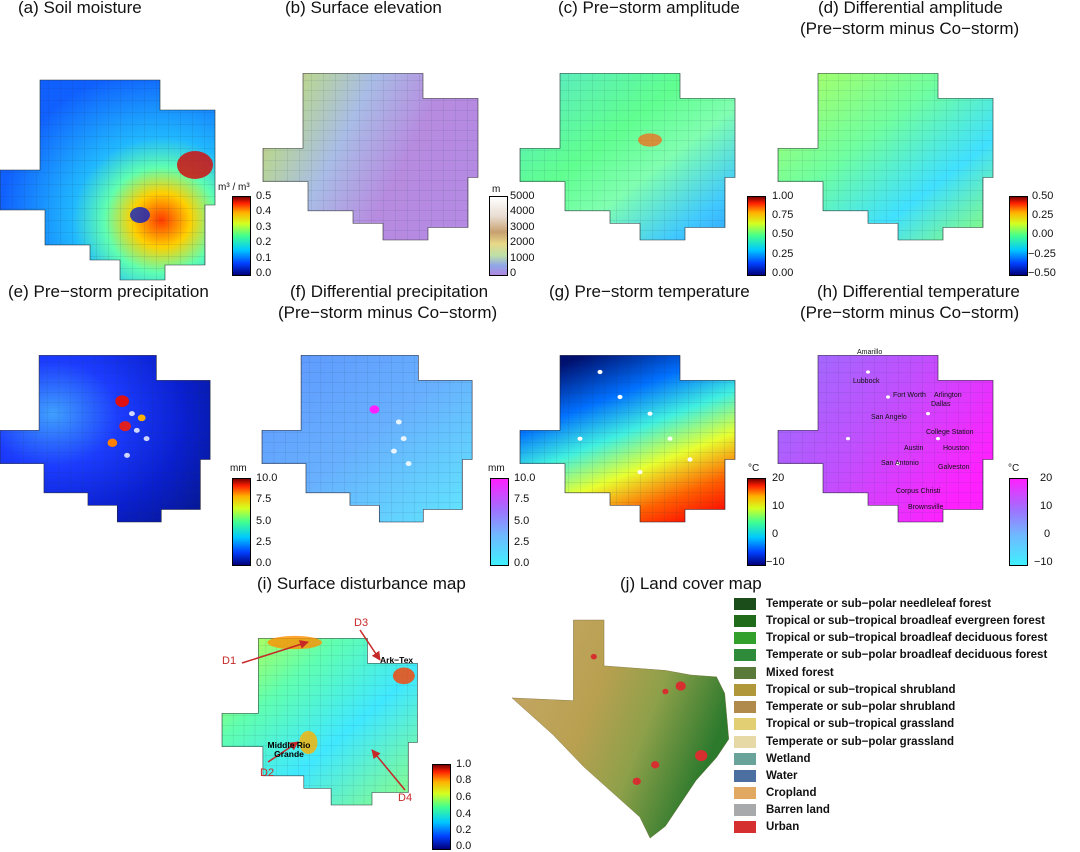  What do you see at coordinates (1043, 562) in the screenshot?
I see `colorbar-tick: −10` at bounding box center [1043, 562].